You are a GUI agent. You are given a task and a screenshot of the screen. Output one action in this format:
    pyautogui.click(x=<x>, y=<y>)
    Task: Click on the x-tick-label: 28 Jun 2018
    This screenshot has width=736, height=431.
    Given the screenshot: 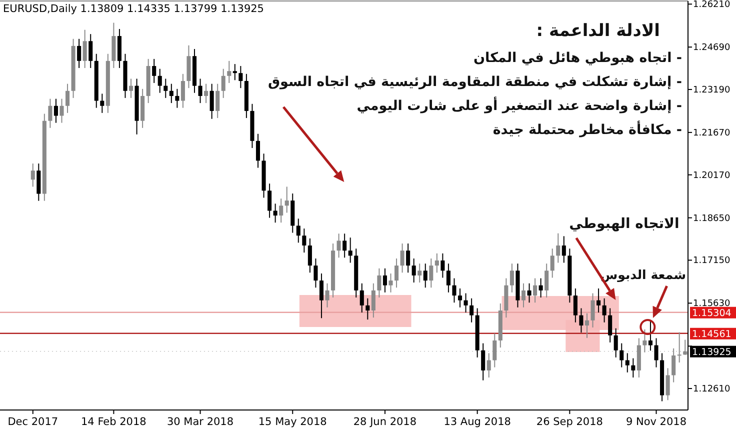 What is the action you would take?
    pyautogui.click(x=385, y=422)
    